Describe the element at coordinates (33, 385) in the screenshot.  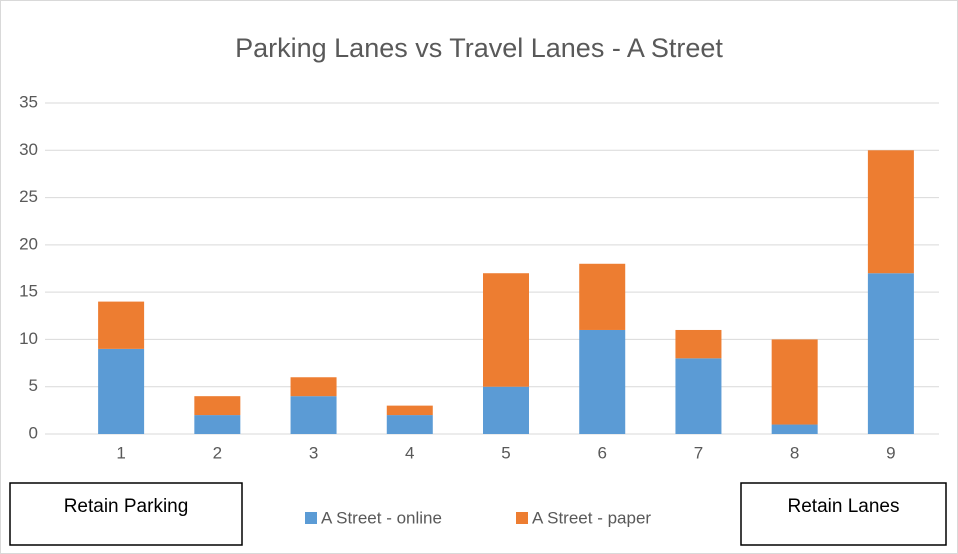
I see `y-tick-label: 5` at that location.